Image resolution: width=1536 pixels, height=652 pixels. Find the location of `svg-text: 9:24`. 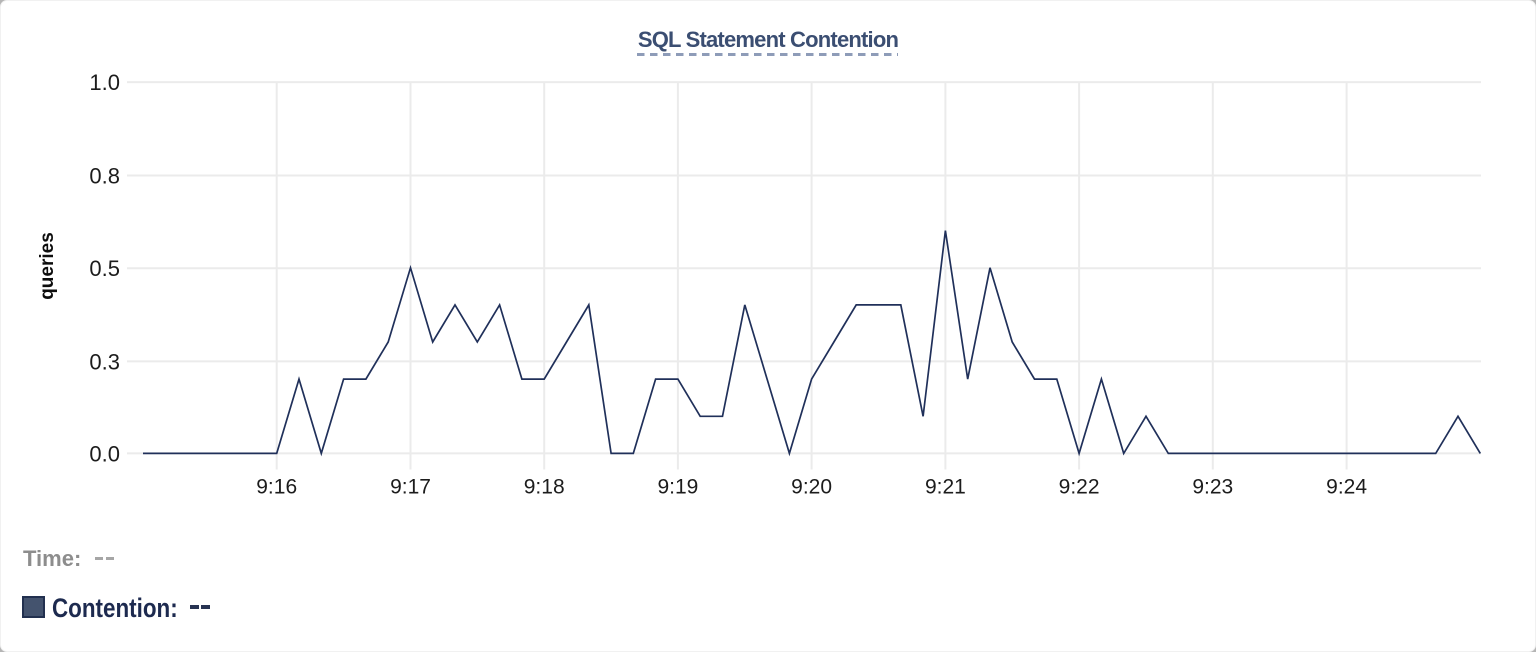

svg-text: 9:24 is located at coordinates (1346, 487).